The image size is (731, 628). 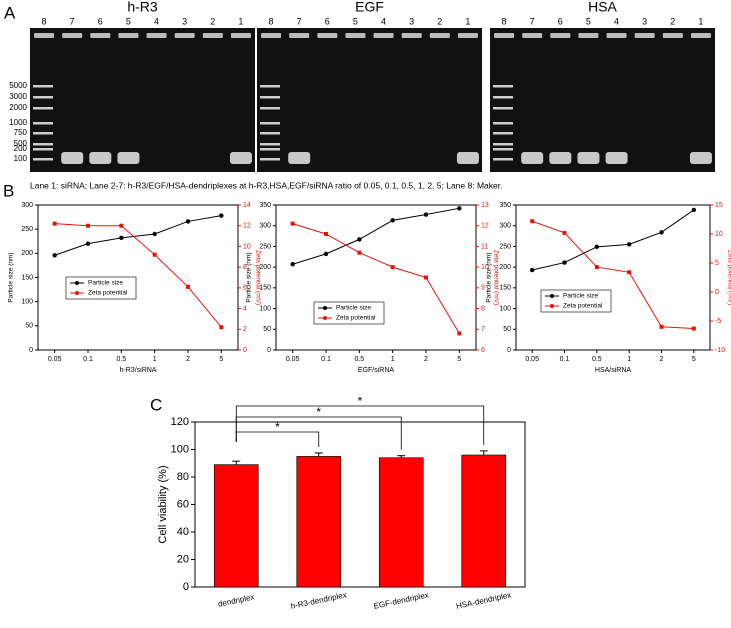 What do you see at coordinates (245, 329) in the screenshot?
I see `y2-tick-label: 2` at bounding box center [245, 329].